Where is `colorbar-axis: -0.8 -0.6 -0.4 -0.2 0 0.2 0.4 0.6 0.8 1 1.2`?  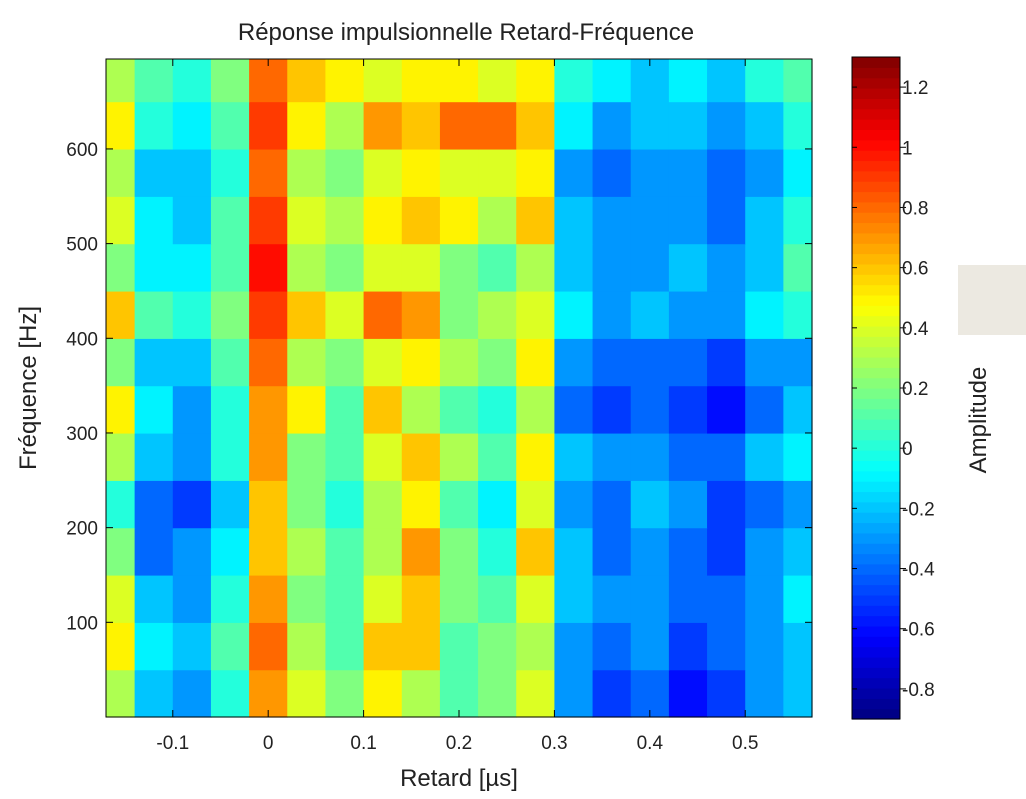 colorbar-axis: -0.8 -0.6 -0.4 -0.2 0 0.2 0.4 0.6 0.8 1 1.2 is located at coordinates (893, 389).